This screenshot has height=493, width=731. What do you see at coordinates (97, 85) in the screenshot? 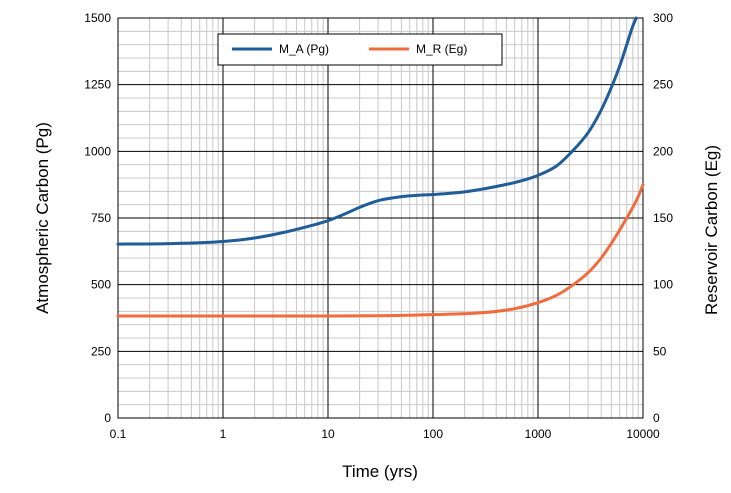
I see `y-tick-label: 1250` at bounding box center [97, 85].